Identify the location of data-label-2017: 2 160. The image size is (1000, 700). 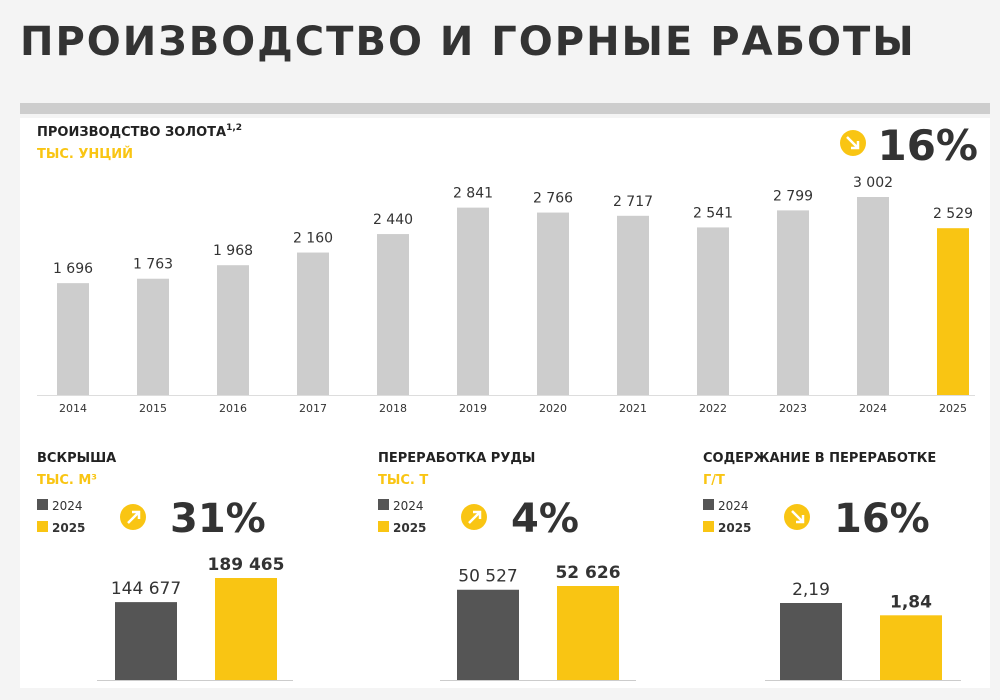
(313, 239).